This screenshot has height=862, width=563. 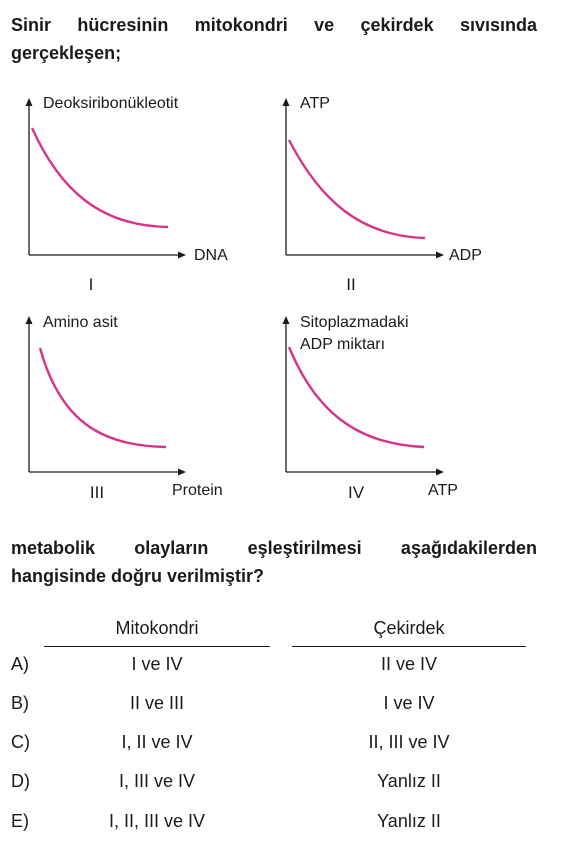 What do you see at coordinates (286, 102) in the screenshot?
I see `graph-2-y-arrow` at bounding box center [286, 102].